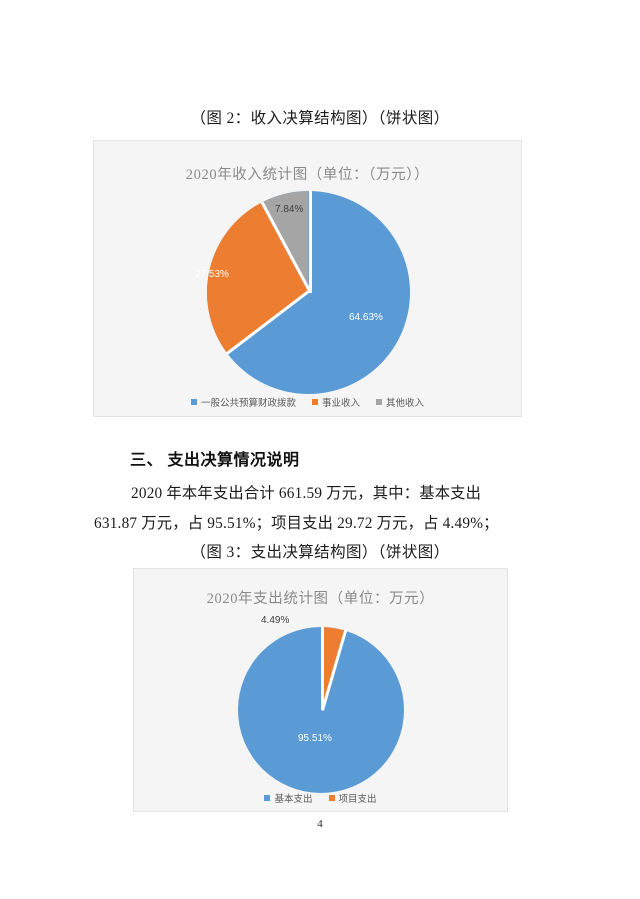 The width and height of the screenshot is (640, 899). Describe the element at coordinates (293, 799) in the screenshot. I see `legend-label: 基本支出` at that location.